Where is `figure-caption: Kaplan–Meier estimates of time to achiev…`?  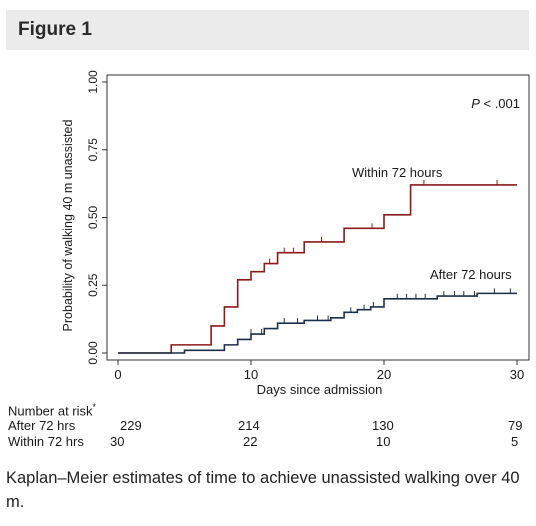
figure-caption: Kaplan–Meier estimates of time to achiev… is located at coordinates (263, 490).